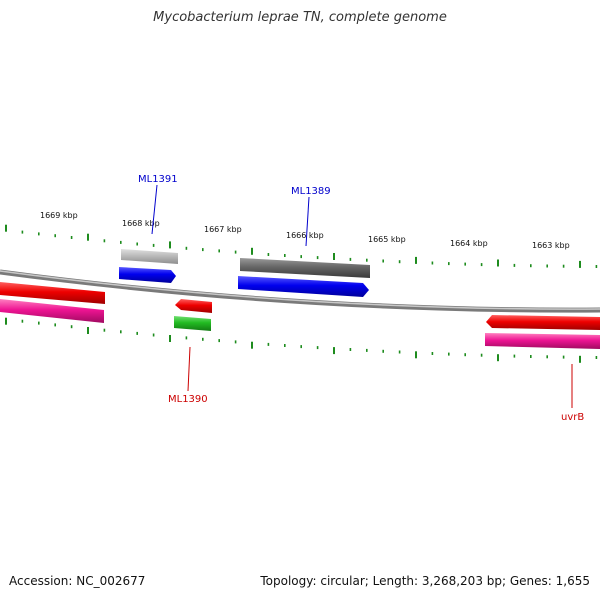 This screenshot has height=604, width=600. What do you see at coordinates (301, 340) in the screenshot?
I see `inner-tick-marks` at bounding box center [301, 340].